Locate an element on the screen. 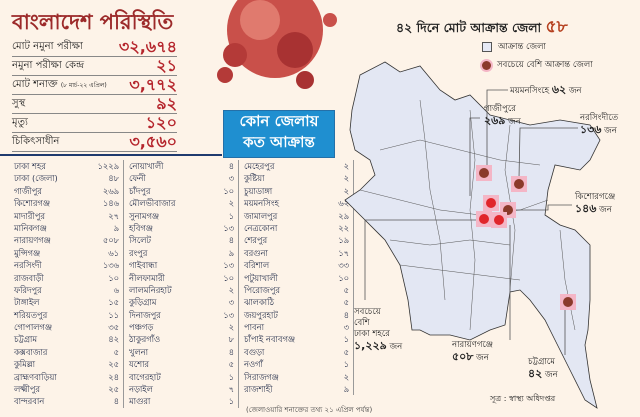 The height and width of the screenshot is (417, 640). table-row: মাদারীপুর ২৭ is located at coordinates (66, 216).